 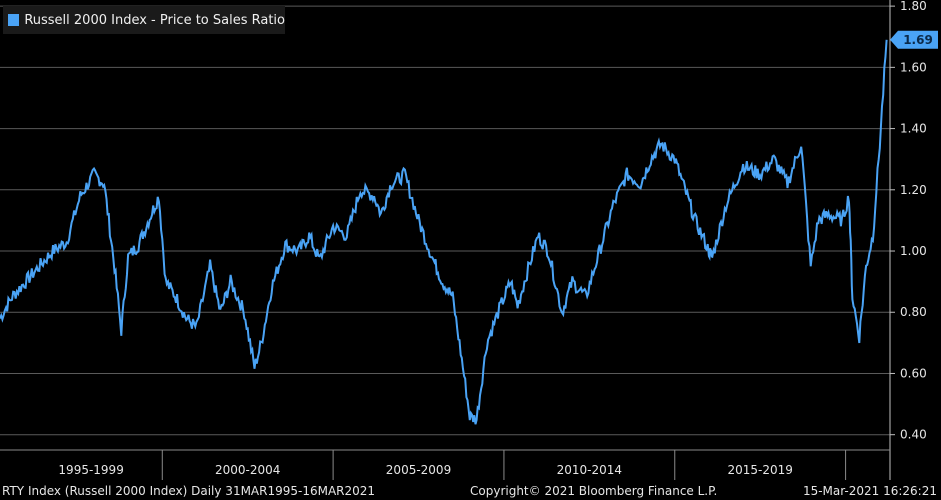 I want to click on x-period-label-3: 2010-2014, so click(x=589, y=470).